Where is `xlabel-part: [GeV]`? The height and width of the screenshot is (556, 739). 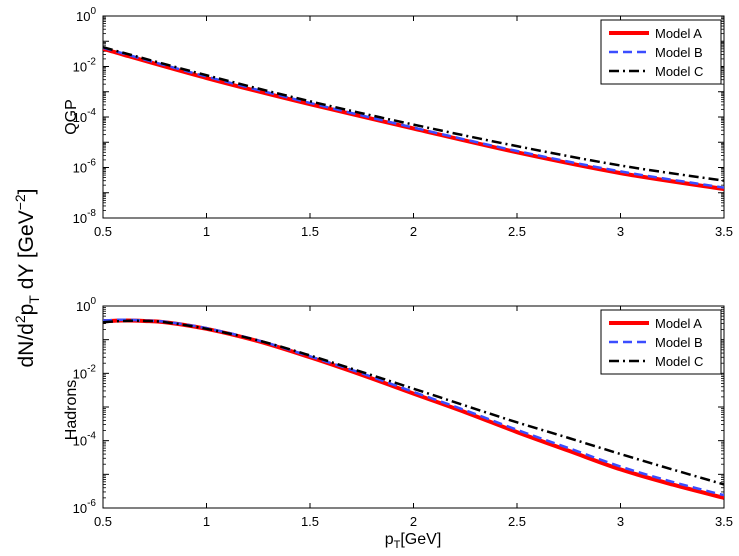 xlabel-part: [GeV] is located at coordinates (420, 539).